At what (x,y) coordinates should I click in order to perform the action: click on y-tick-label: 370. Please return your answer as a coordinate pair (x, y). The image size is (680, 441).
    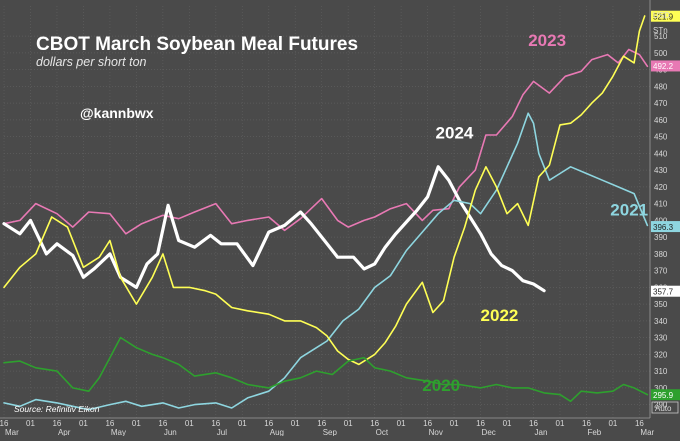
    Looking at the image, I should click on (661, 271).